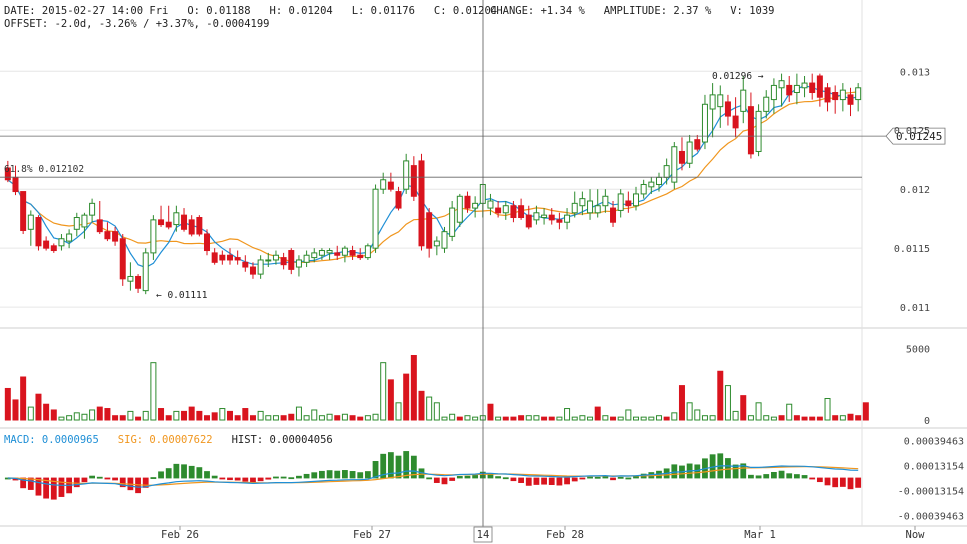 This screenshot has height=544, width=967. I want to click on x-tick-label: 14, so click(483, 535).